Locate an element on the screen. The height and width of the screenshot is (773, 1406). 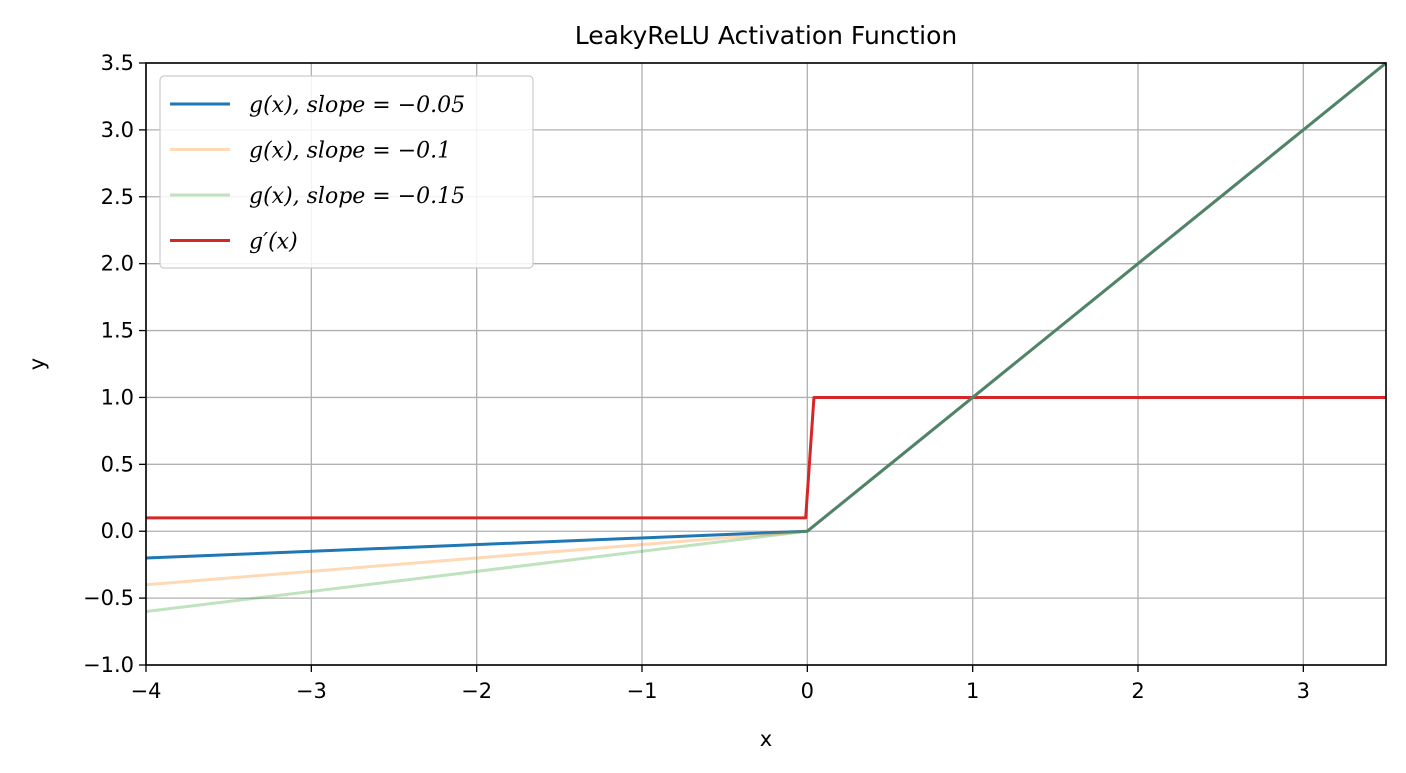
legend-label-0: g(x), slope = −0.05 is located at coordinates (357, 105).